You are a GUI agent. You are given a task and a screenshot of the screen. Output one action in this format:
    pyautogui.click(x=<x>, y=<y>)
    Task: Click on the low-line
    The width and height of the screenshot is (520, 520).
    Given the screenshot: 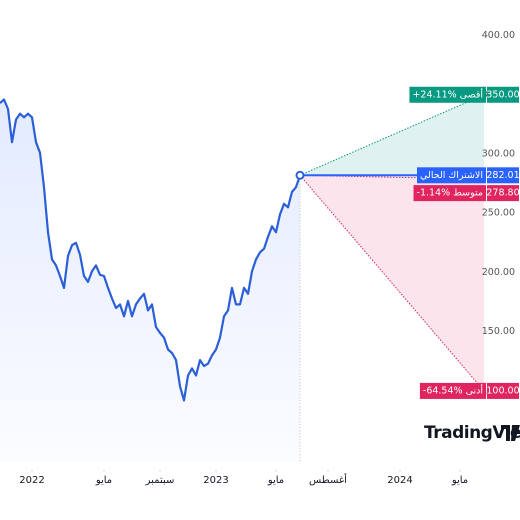 What is the action you would take?
    pyautogui.click(x=392, y=283)
    